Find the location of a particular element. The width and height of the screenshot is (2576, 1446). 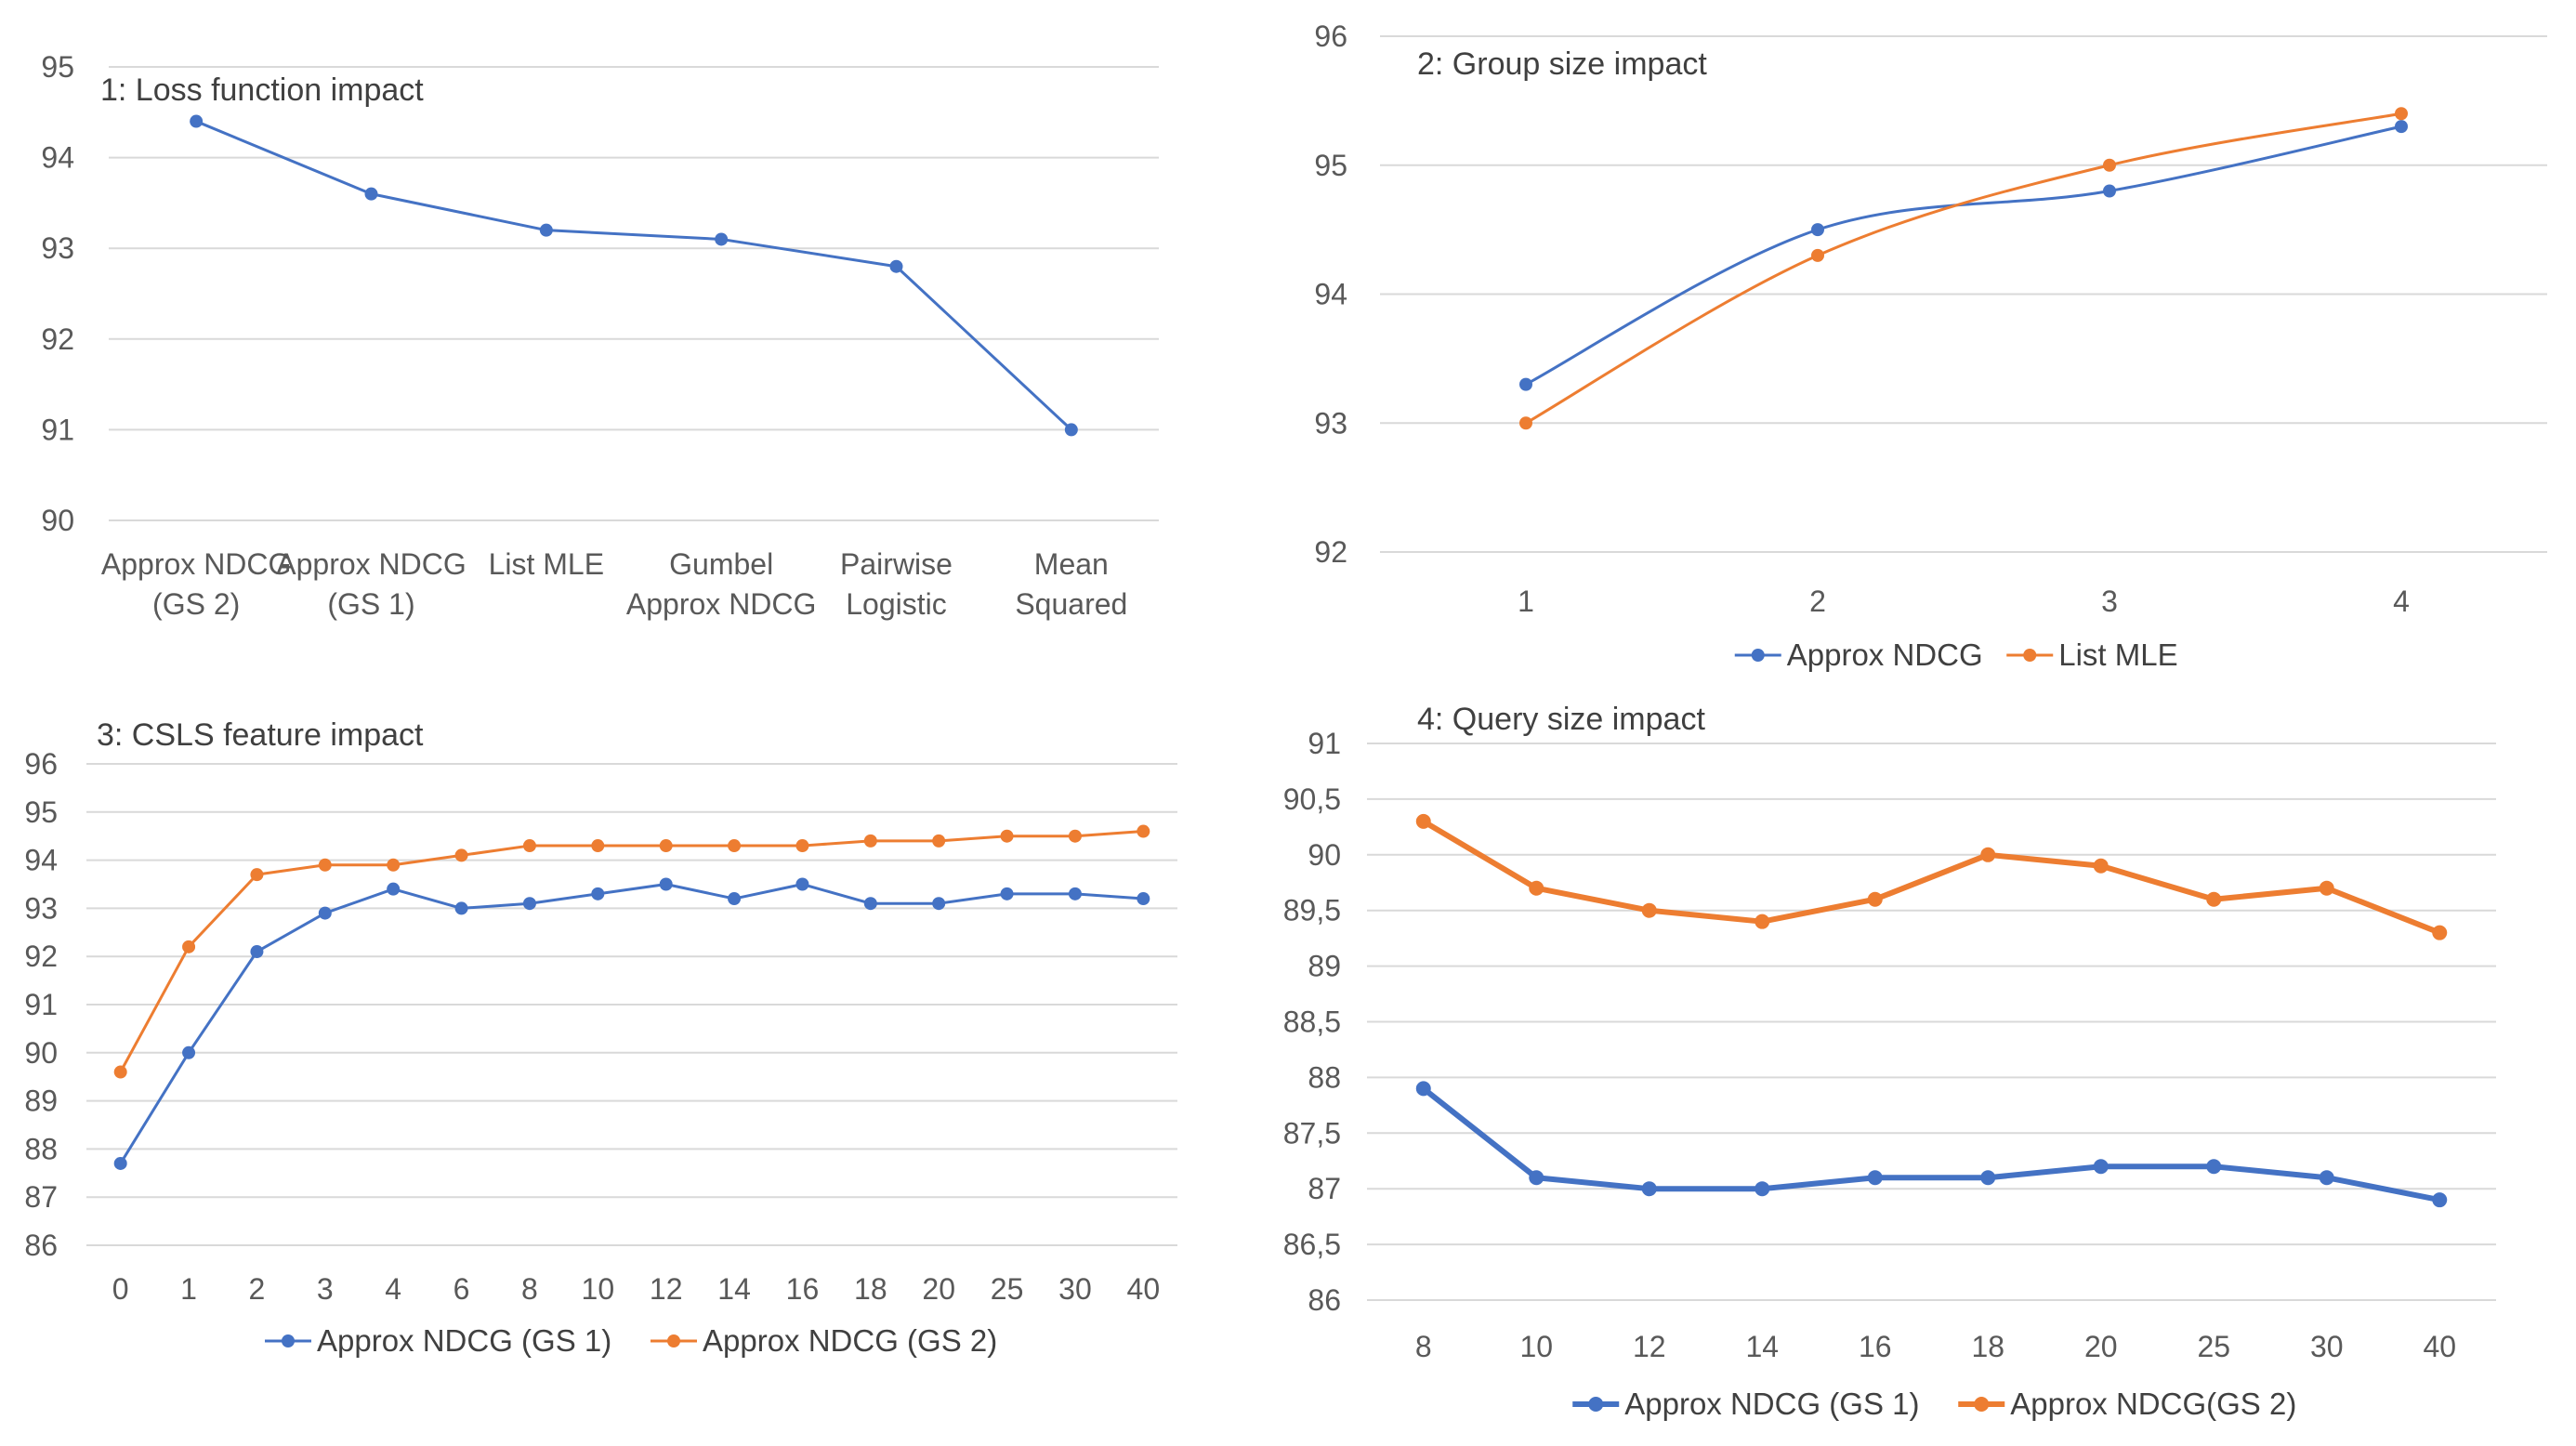

x-tick-label: 30 is located at coordinates (1075, 1289).